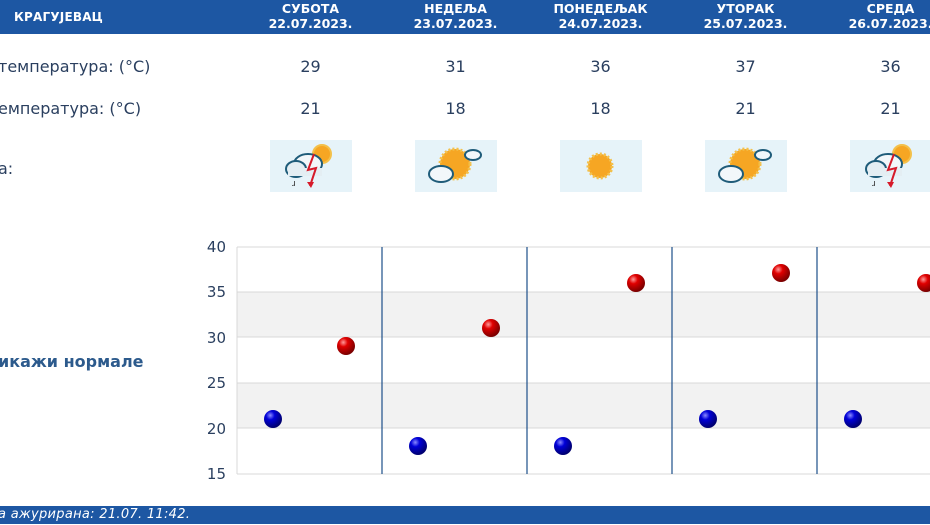 This screenshot has width=930, height=525. What do you see at coordinates (745, 23) in the screenshot?
I see `day-date: 25.07.2023.` at bounding box center [745, 23].